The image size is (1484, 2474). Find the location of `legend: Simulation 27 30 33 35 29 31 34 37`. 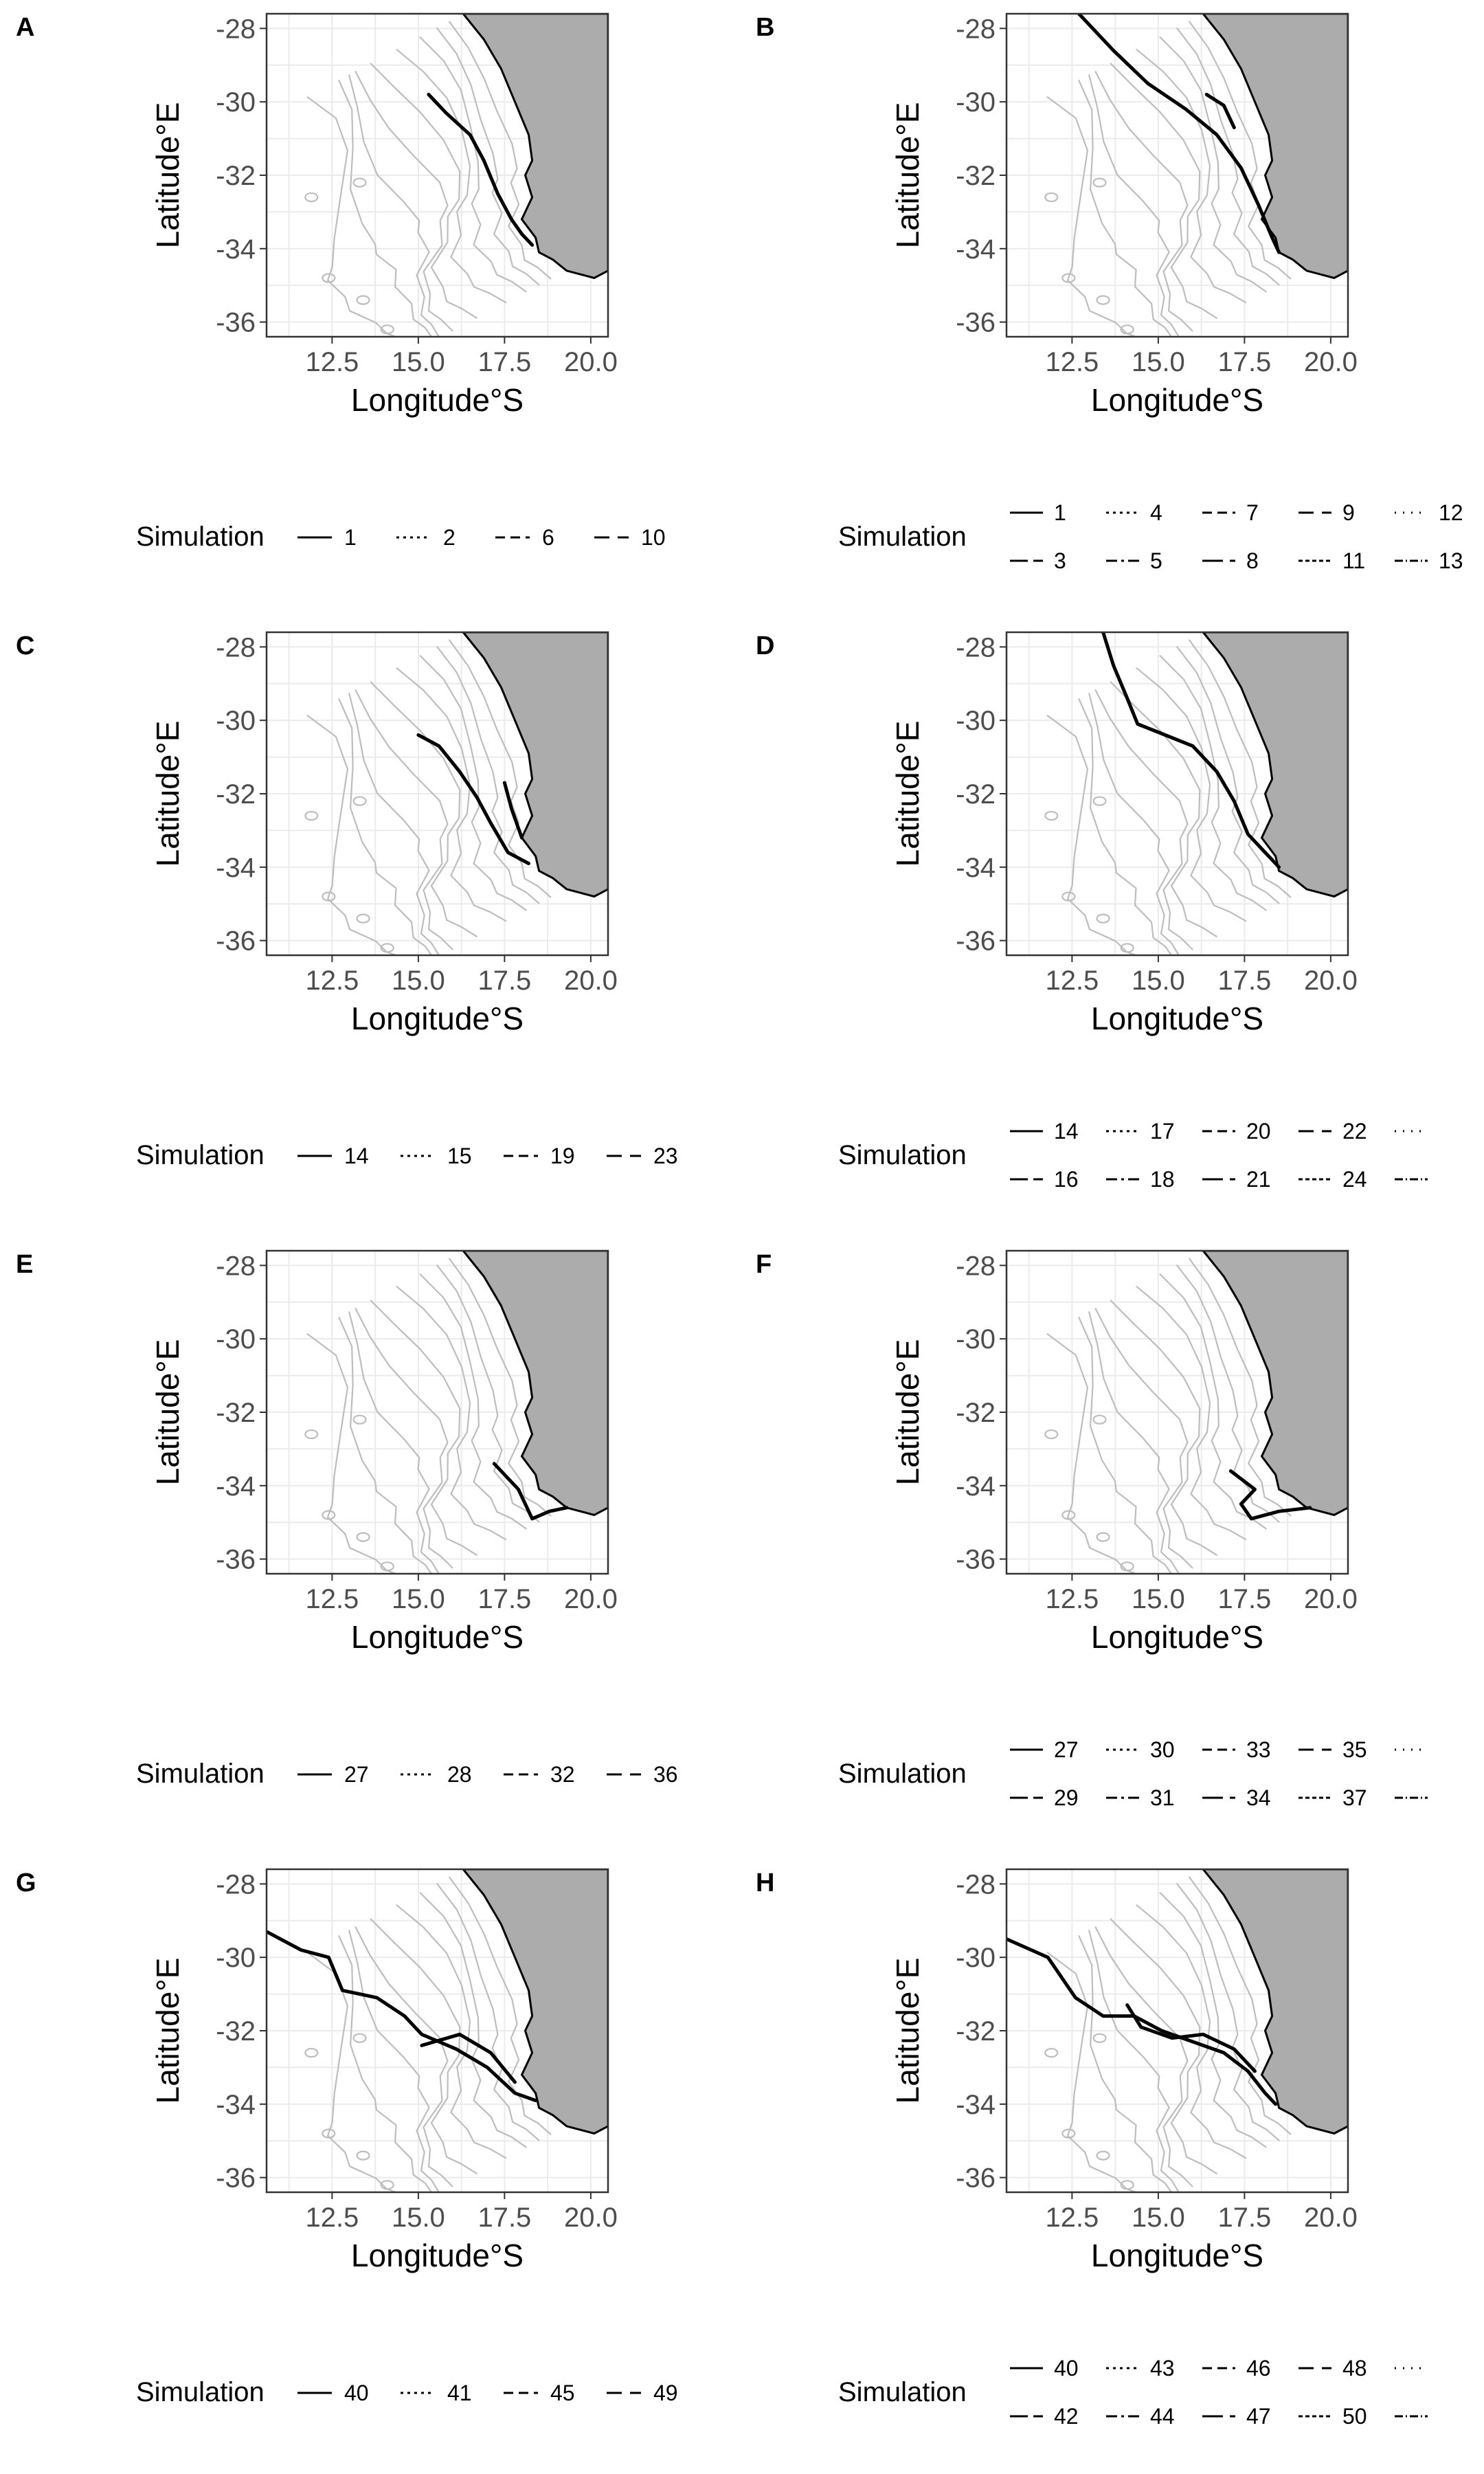

legend: Simulation 27 30 33 35 29 31 34 37 is located at coordinates (1133, 1773).